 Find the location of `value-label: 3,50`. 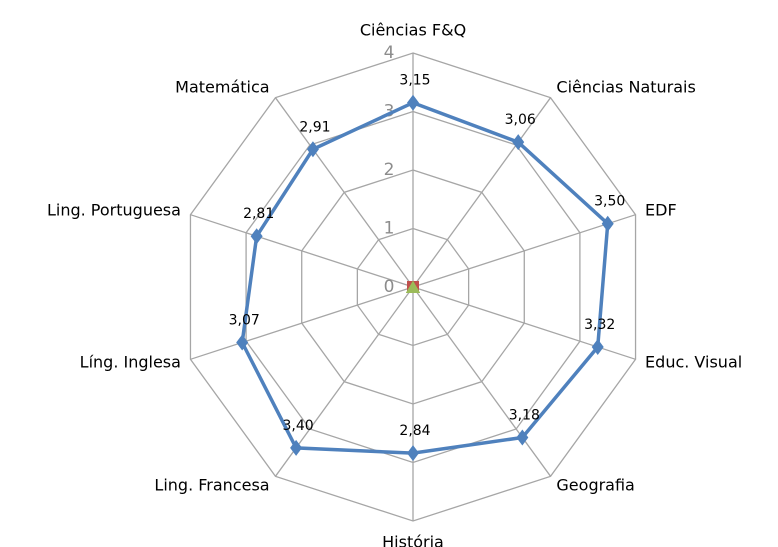

value-label: 3,50 is located at coordinates (609, 202).